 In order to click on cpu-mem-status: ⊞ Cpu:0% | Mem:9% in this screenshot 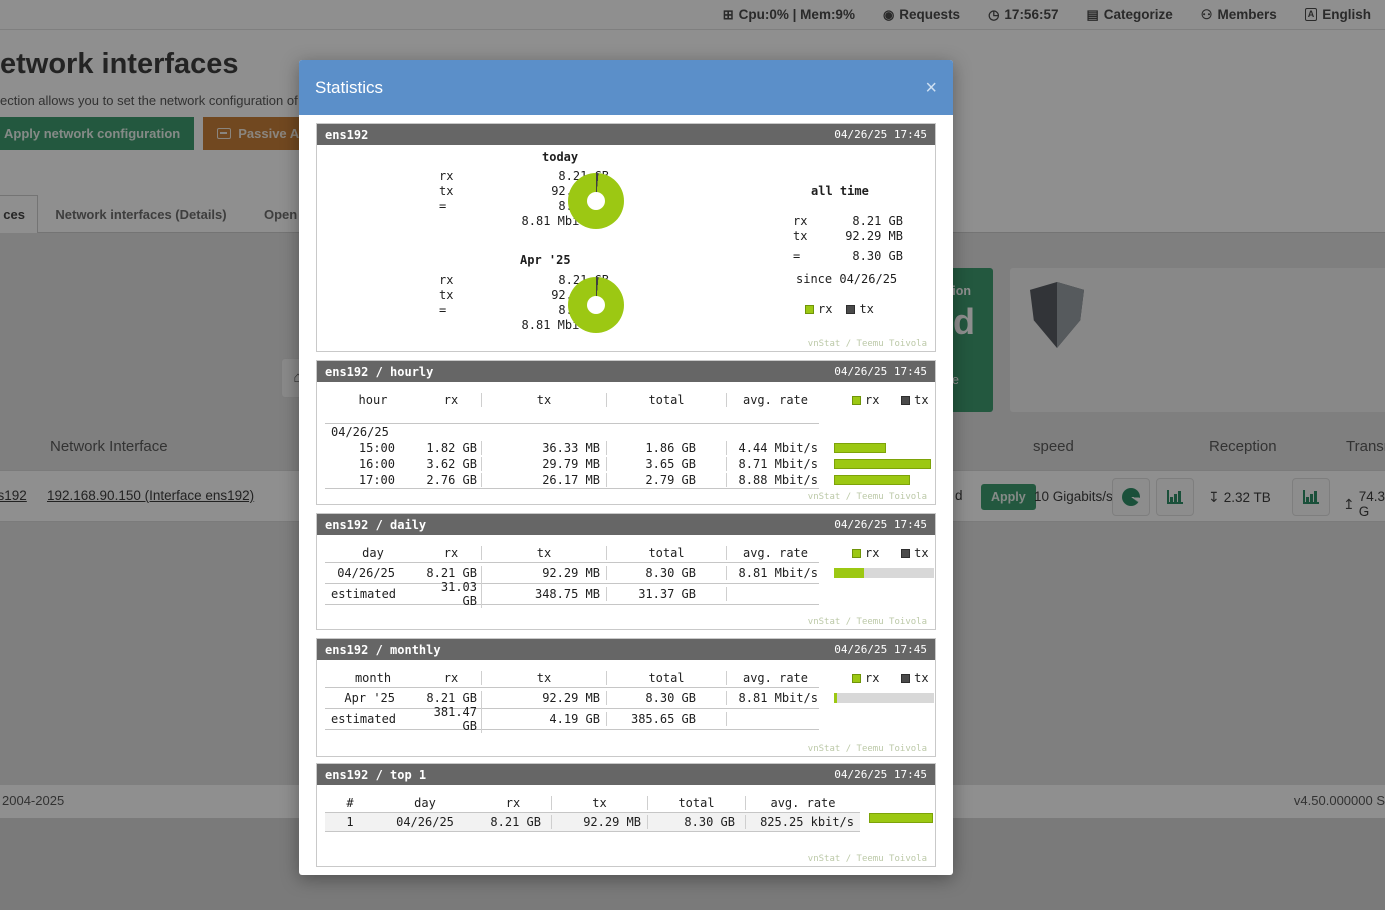, I will do `click(788, 14)`.